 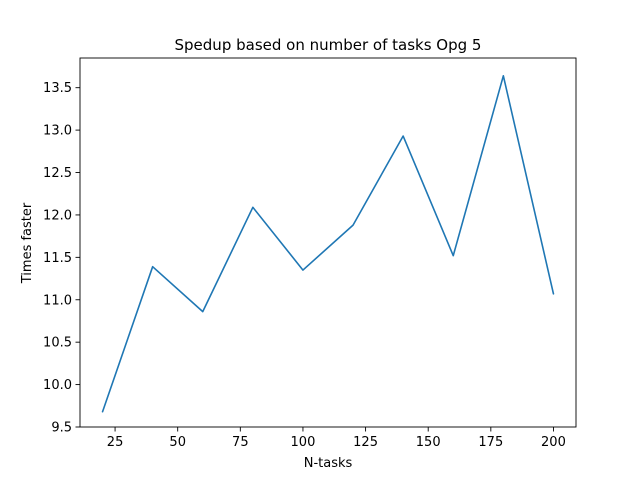 What do you see at coordinates (328, 45) in the screenshot?
I see `chart-title: Spedup based on number of tasks Opg 5` at bounding box center [328, 45].